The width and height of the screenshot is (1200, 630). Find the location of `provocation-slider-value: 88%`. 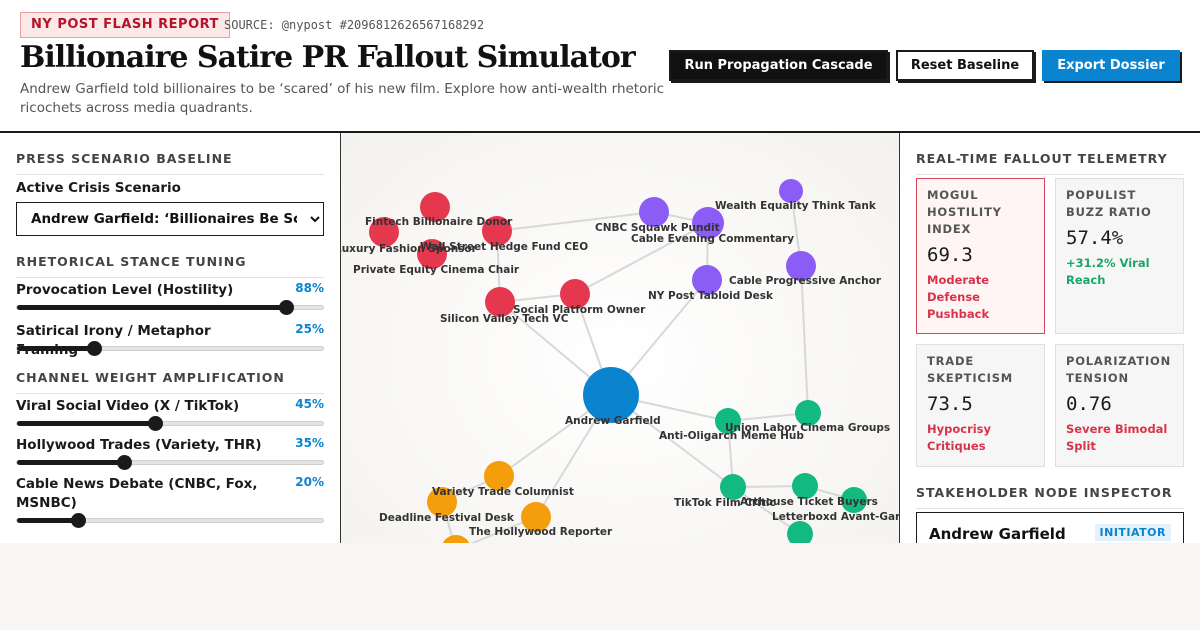

provocation-slider-value: 88% is located at coordinates (309, 288).